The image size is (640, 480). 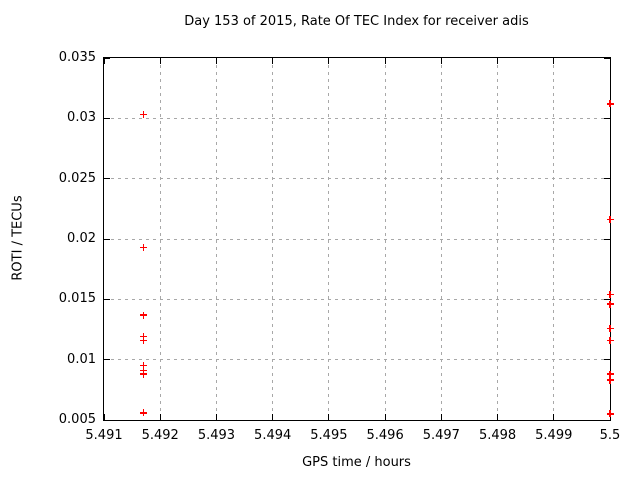 What do you see at coordinates (18, 238) in the screenshot?
I see `y-axis-label: ROTI / TECUs` at bounding box center [18, 238].